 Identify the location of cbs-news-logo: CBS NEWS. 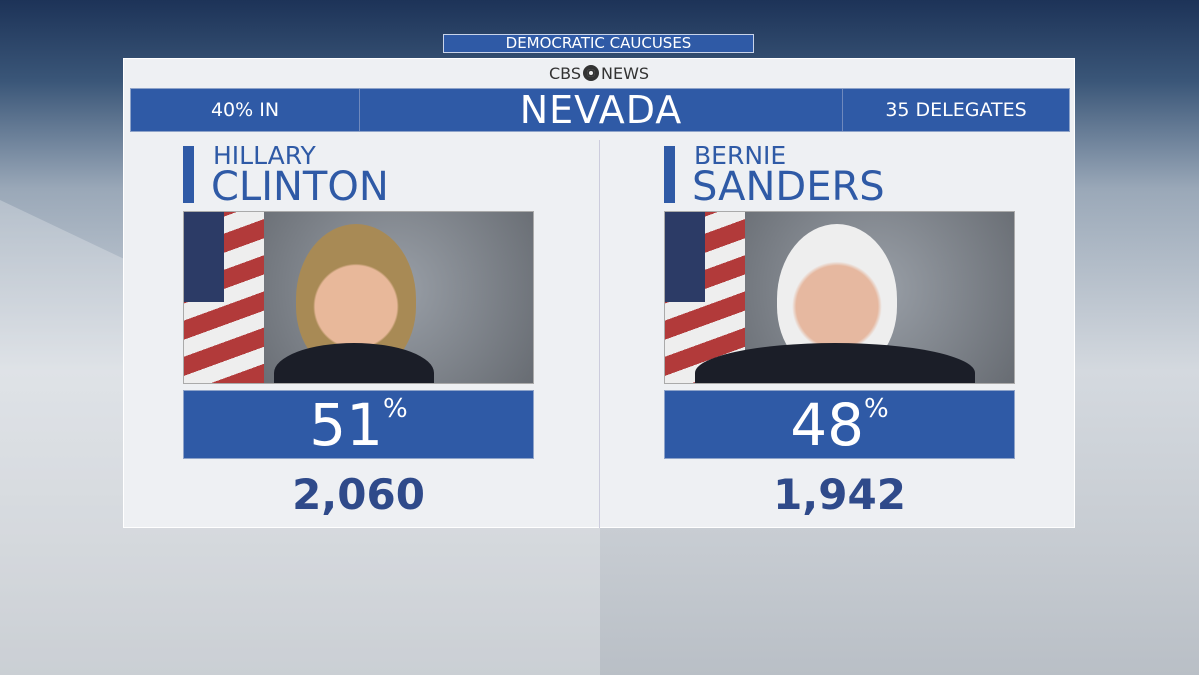
(599, 73).